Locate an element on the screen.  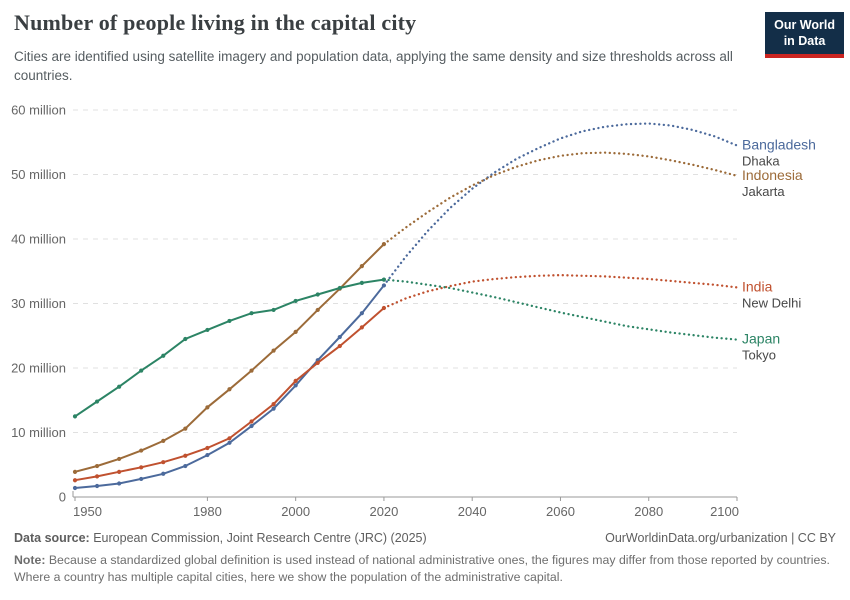
point-bangladesh-1990 is located at coordinates (251, 426).